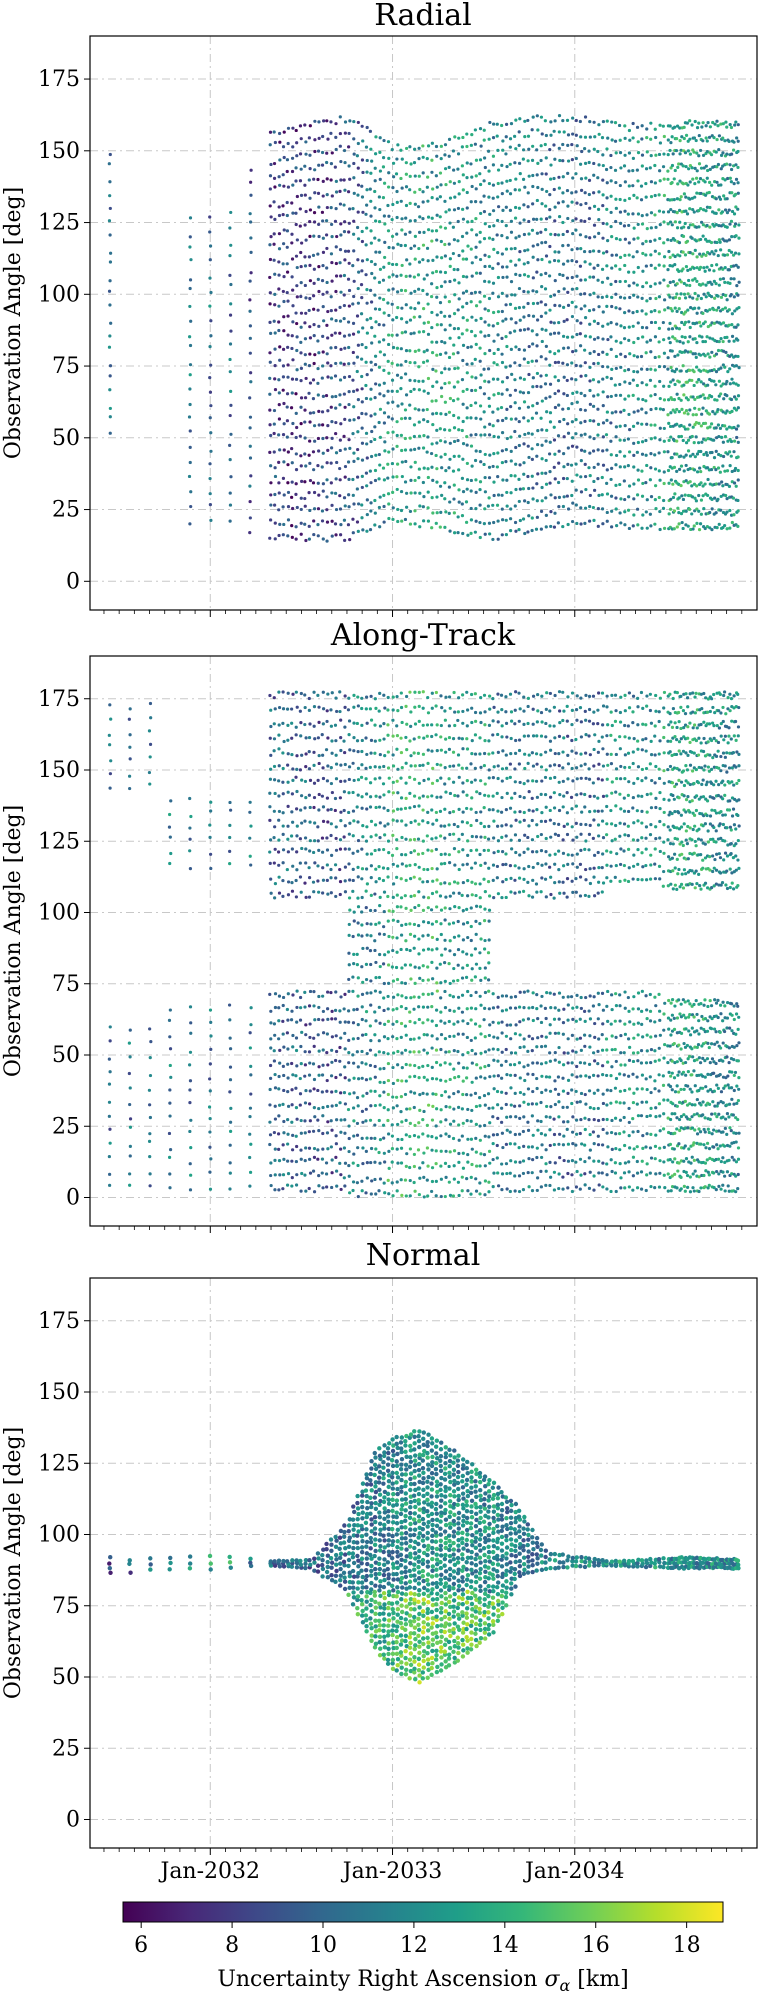 This screenshot has width=760, height=1995. Describe the element at coordinates (66, 366) in the screenshot. I see `y-tick-label: 75` at that location.